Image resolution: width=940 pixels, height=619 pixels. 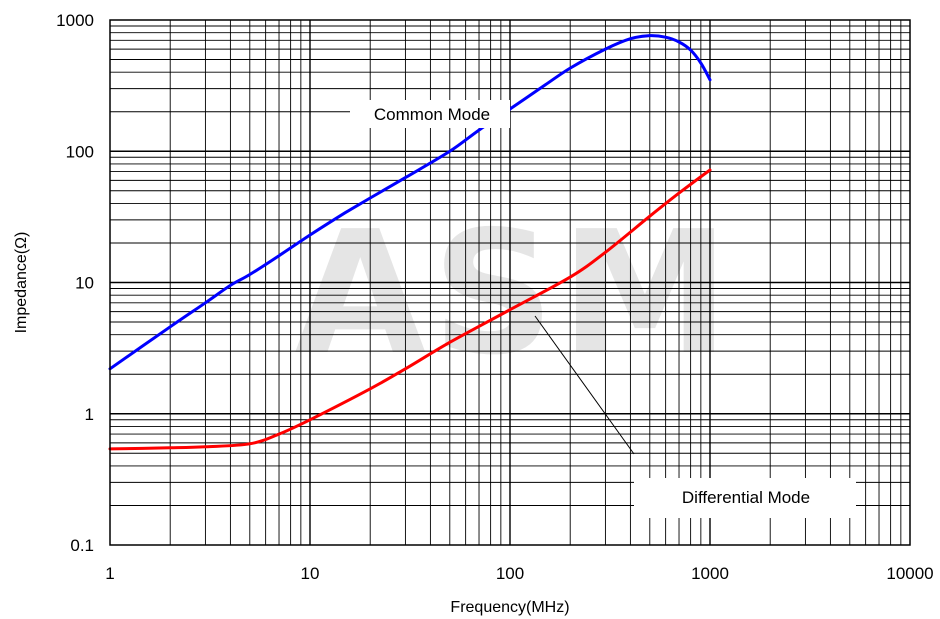 I want to click on differential-mode-label: Differential Mode, so click(x=746, y=497).